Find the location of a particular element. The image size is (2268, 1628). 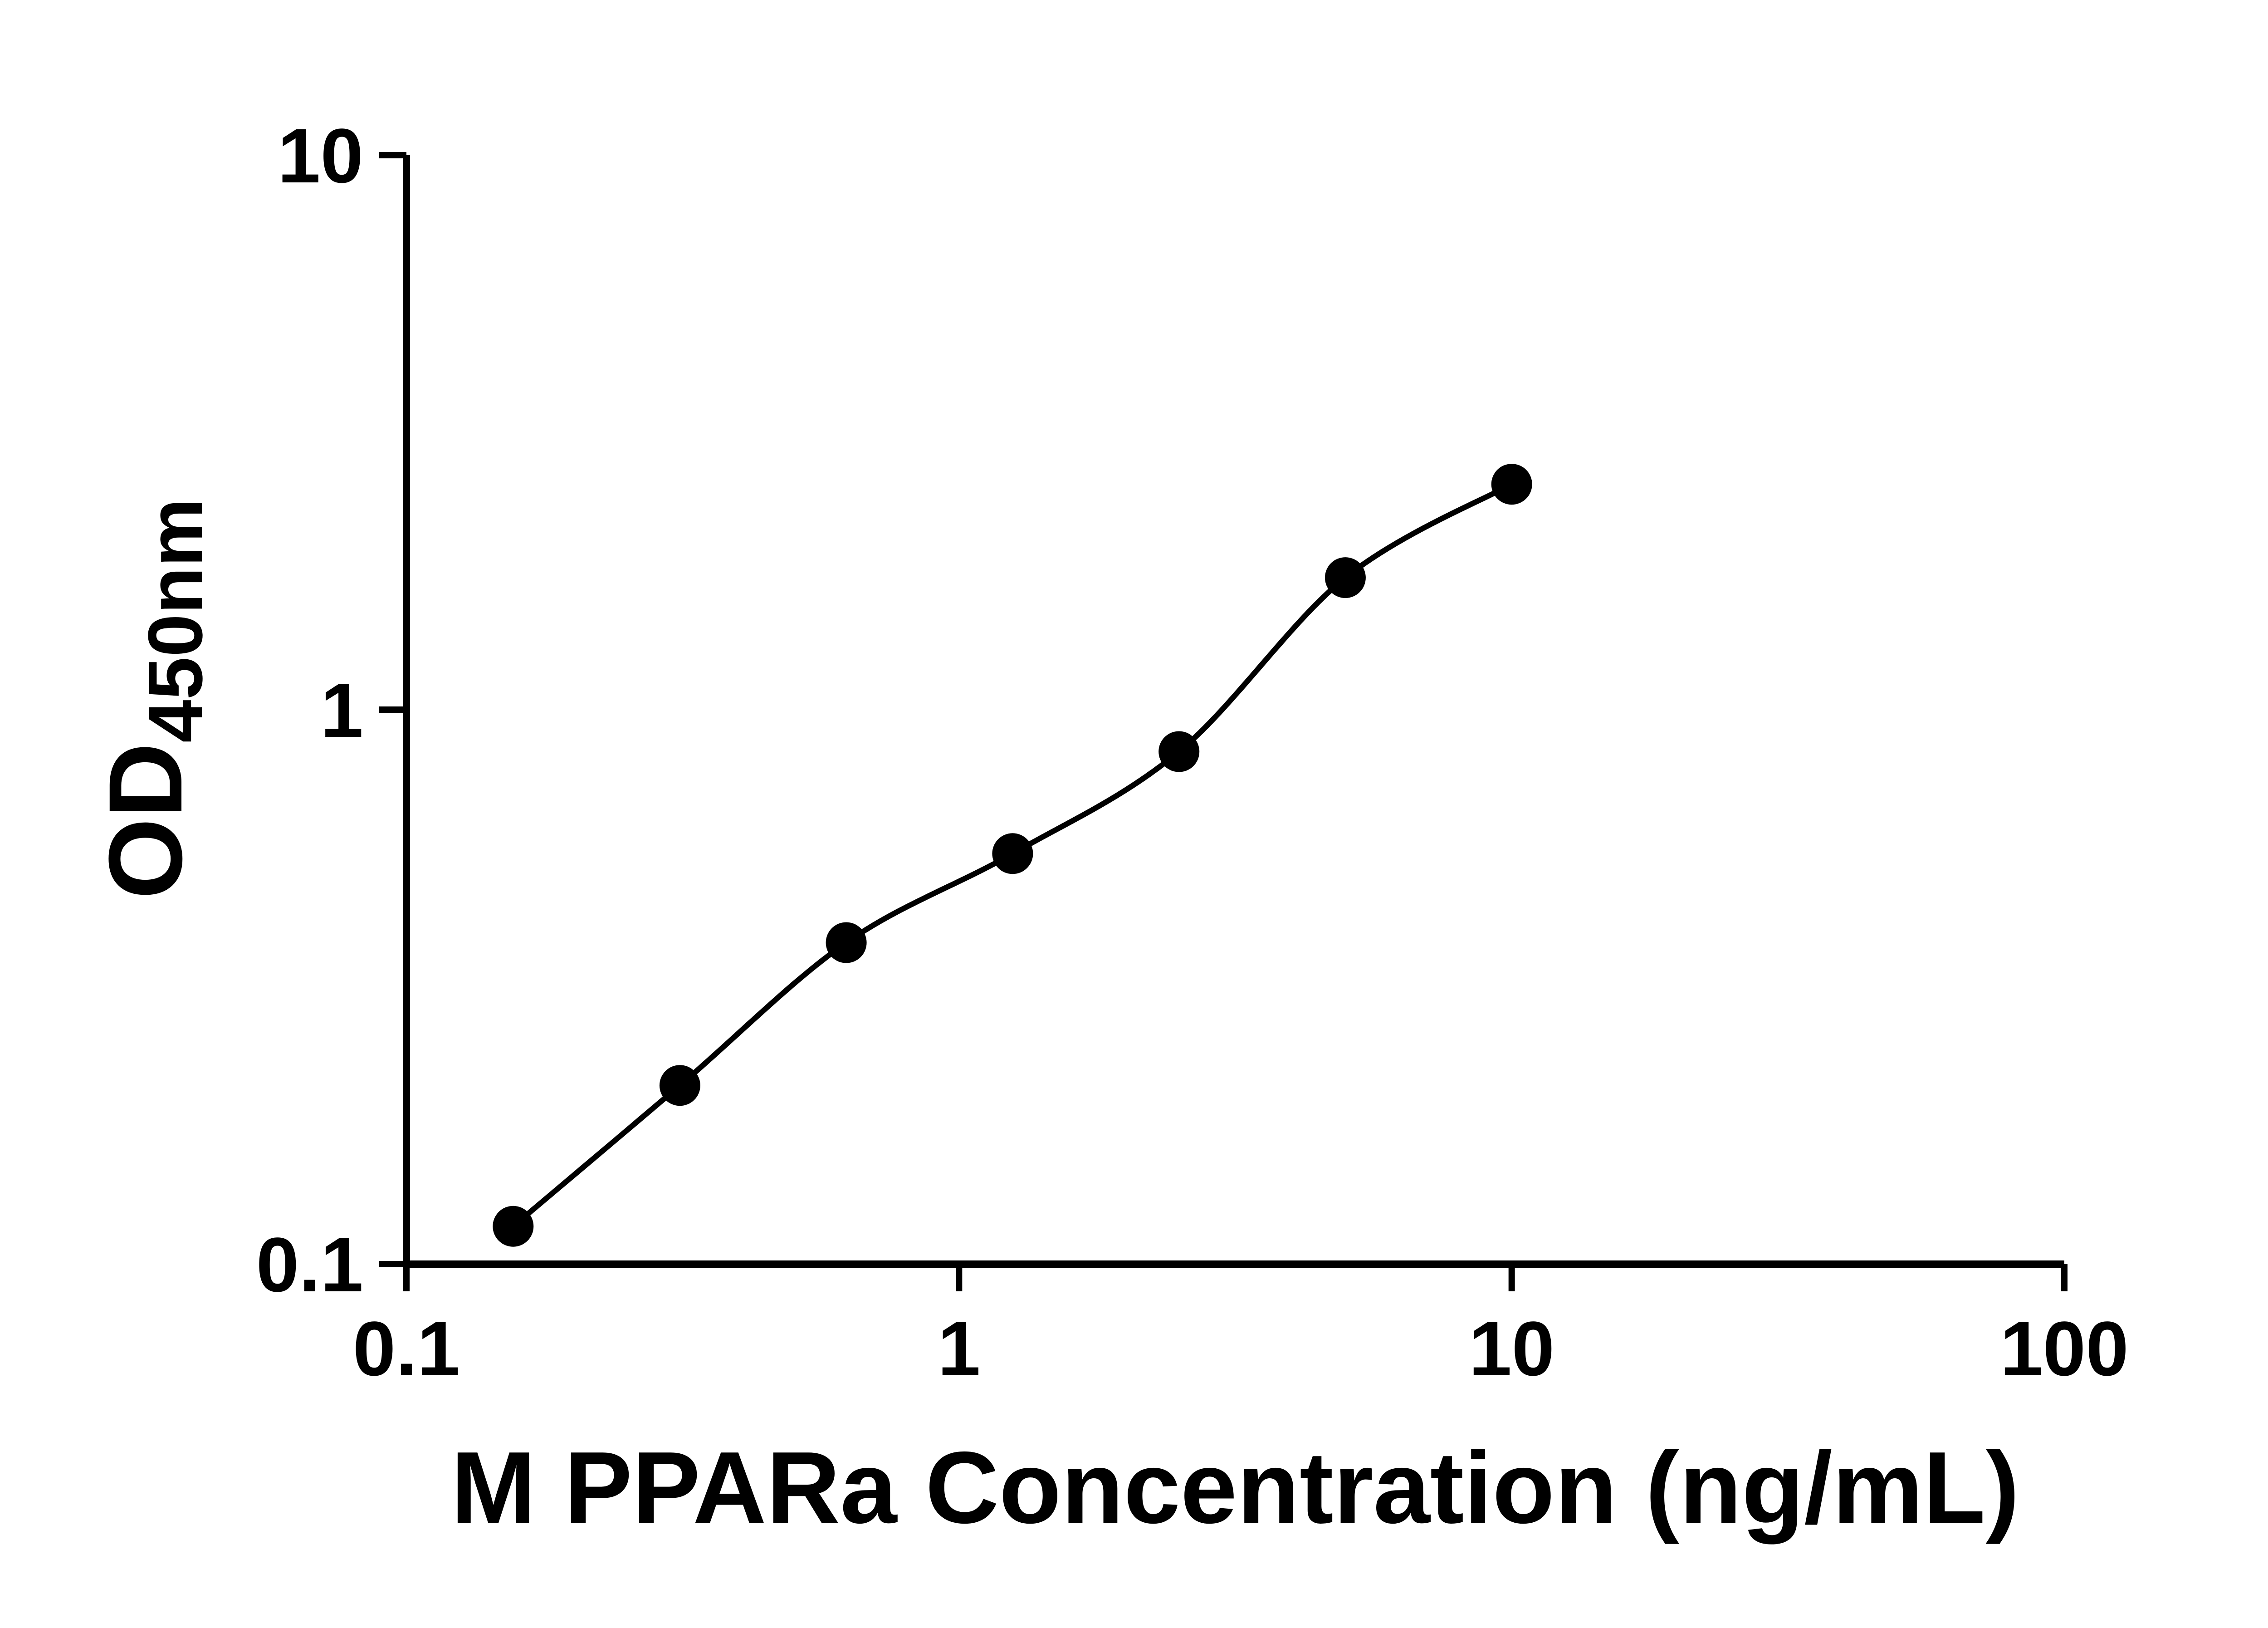

y-axis-title-subscript: 450nm is located at coordinates (175, 620).